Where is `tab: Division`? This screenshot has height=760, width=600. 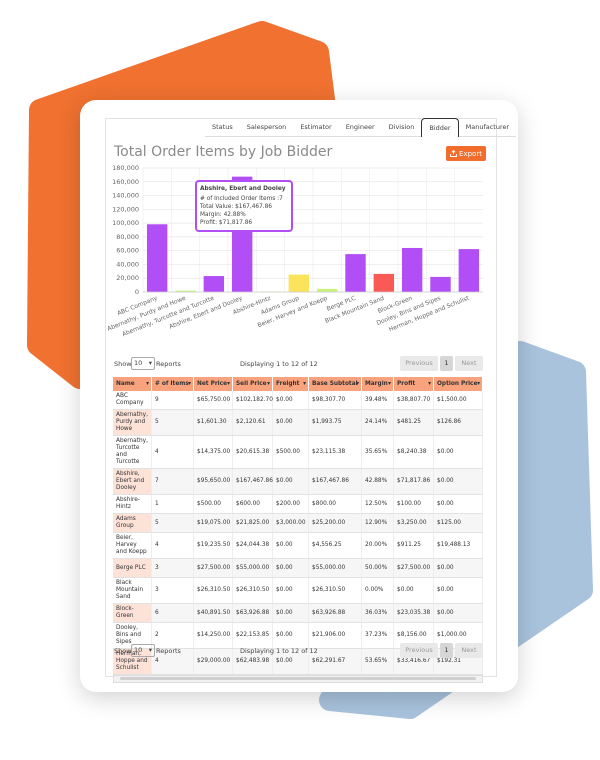
tab: Division is located at coordinates (401, 127).